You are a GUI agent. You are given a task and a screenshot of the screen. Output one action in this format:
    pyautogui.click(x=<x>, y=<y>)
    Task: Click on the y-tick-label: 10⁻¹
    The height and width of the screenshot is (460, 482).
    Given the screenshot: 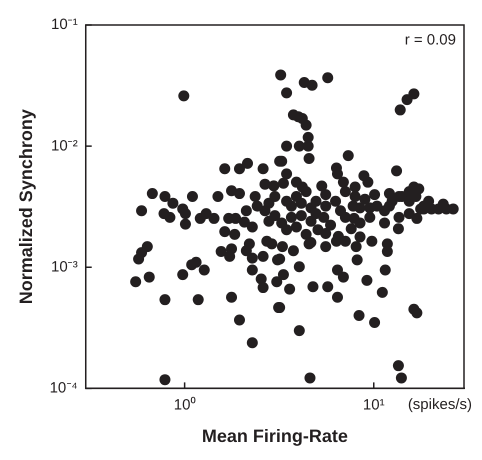 What is the action you would take?
    pyautogui.click(x=64, y=25)
    